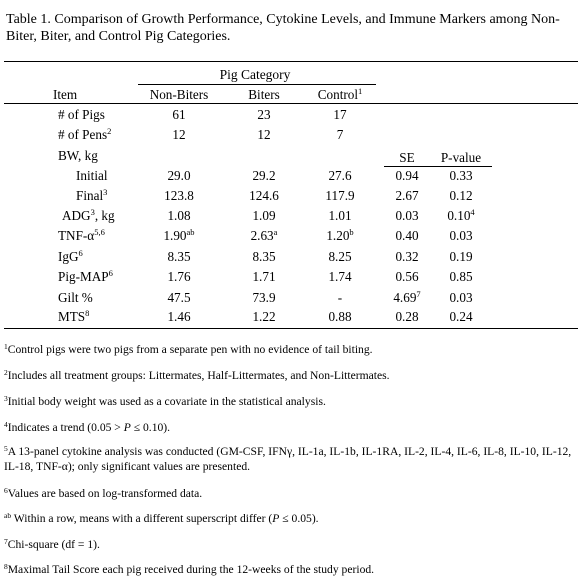 This screenshot has width=582, height=577. Describe the element at coordinates (461, 316) in the screenshot. I see `cell-pvalue: 0.24` at that location.